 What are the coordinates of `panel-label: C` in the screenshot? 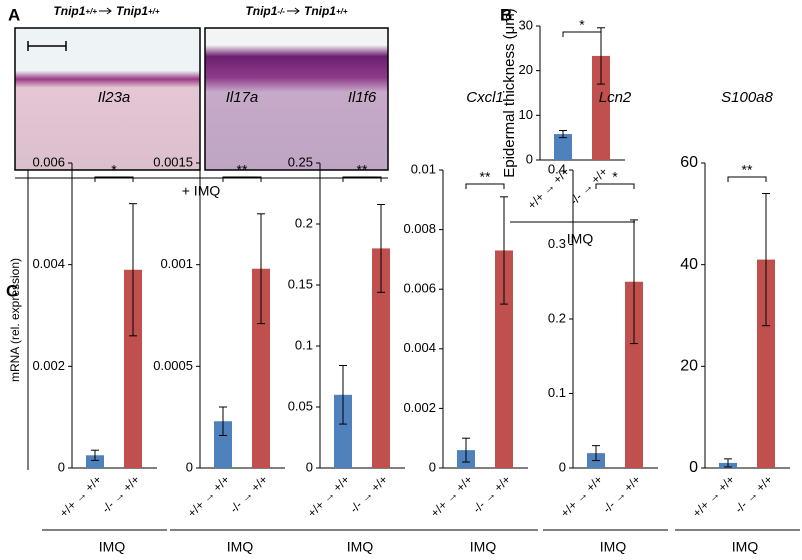 It's located at (12, 290).